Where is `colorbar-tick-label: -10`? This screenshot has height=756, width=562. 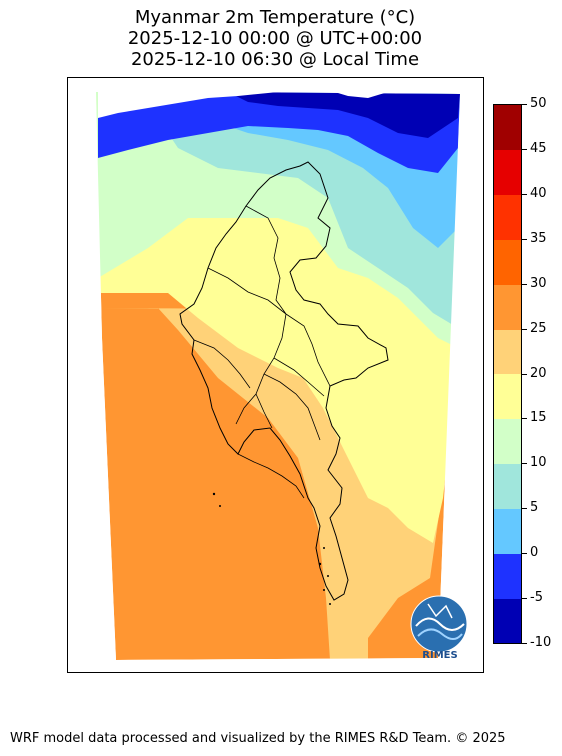
colorbar-tick-label: -10 is located at coordinates (541, 642).